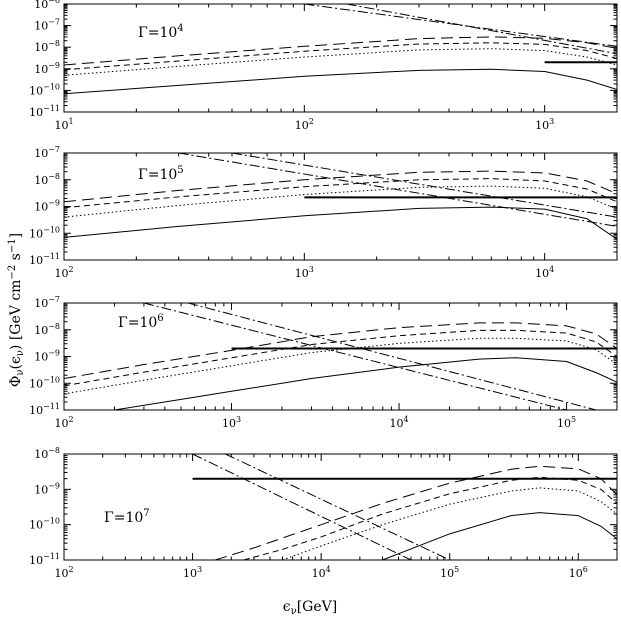 This screenshot has height=619, width=621. I want to click on y-title-seconds: s, so click(16, 259).